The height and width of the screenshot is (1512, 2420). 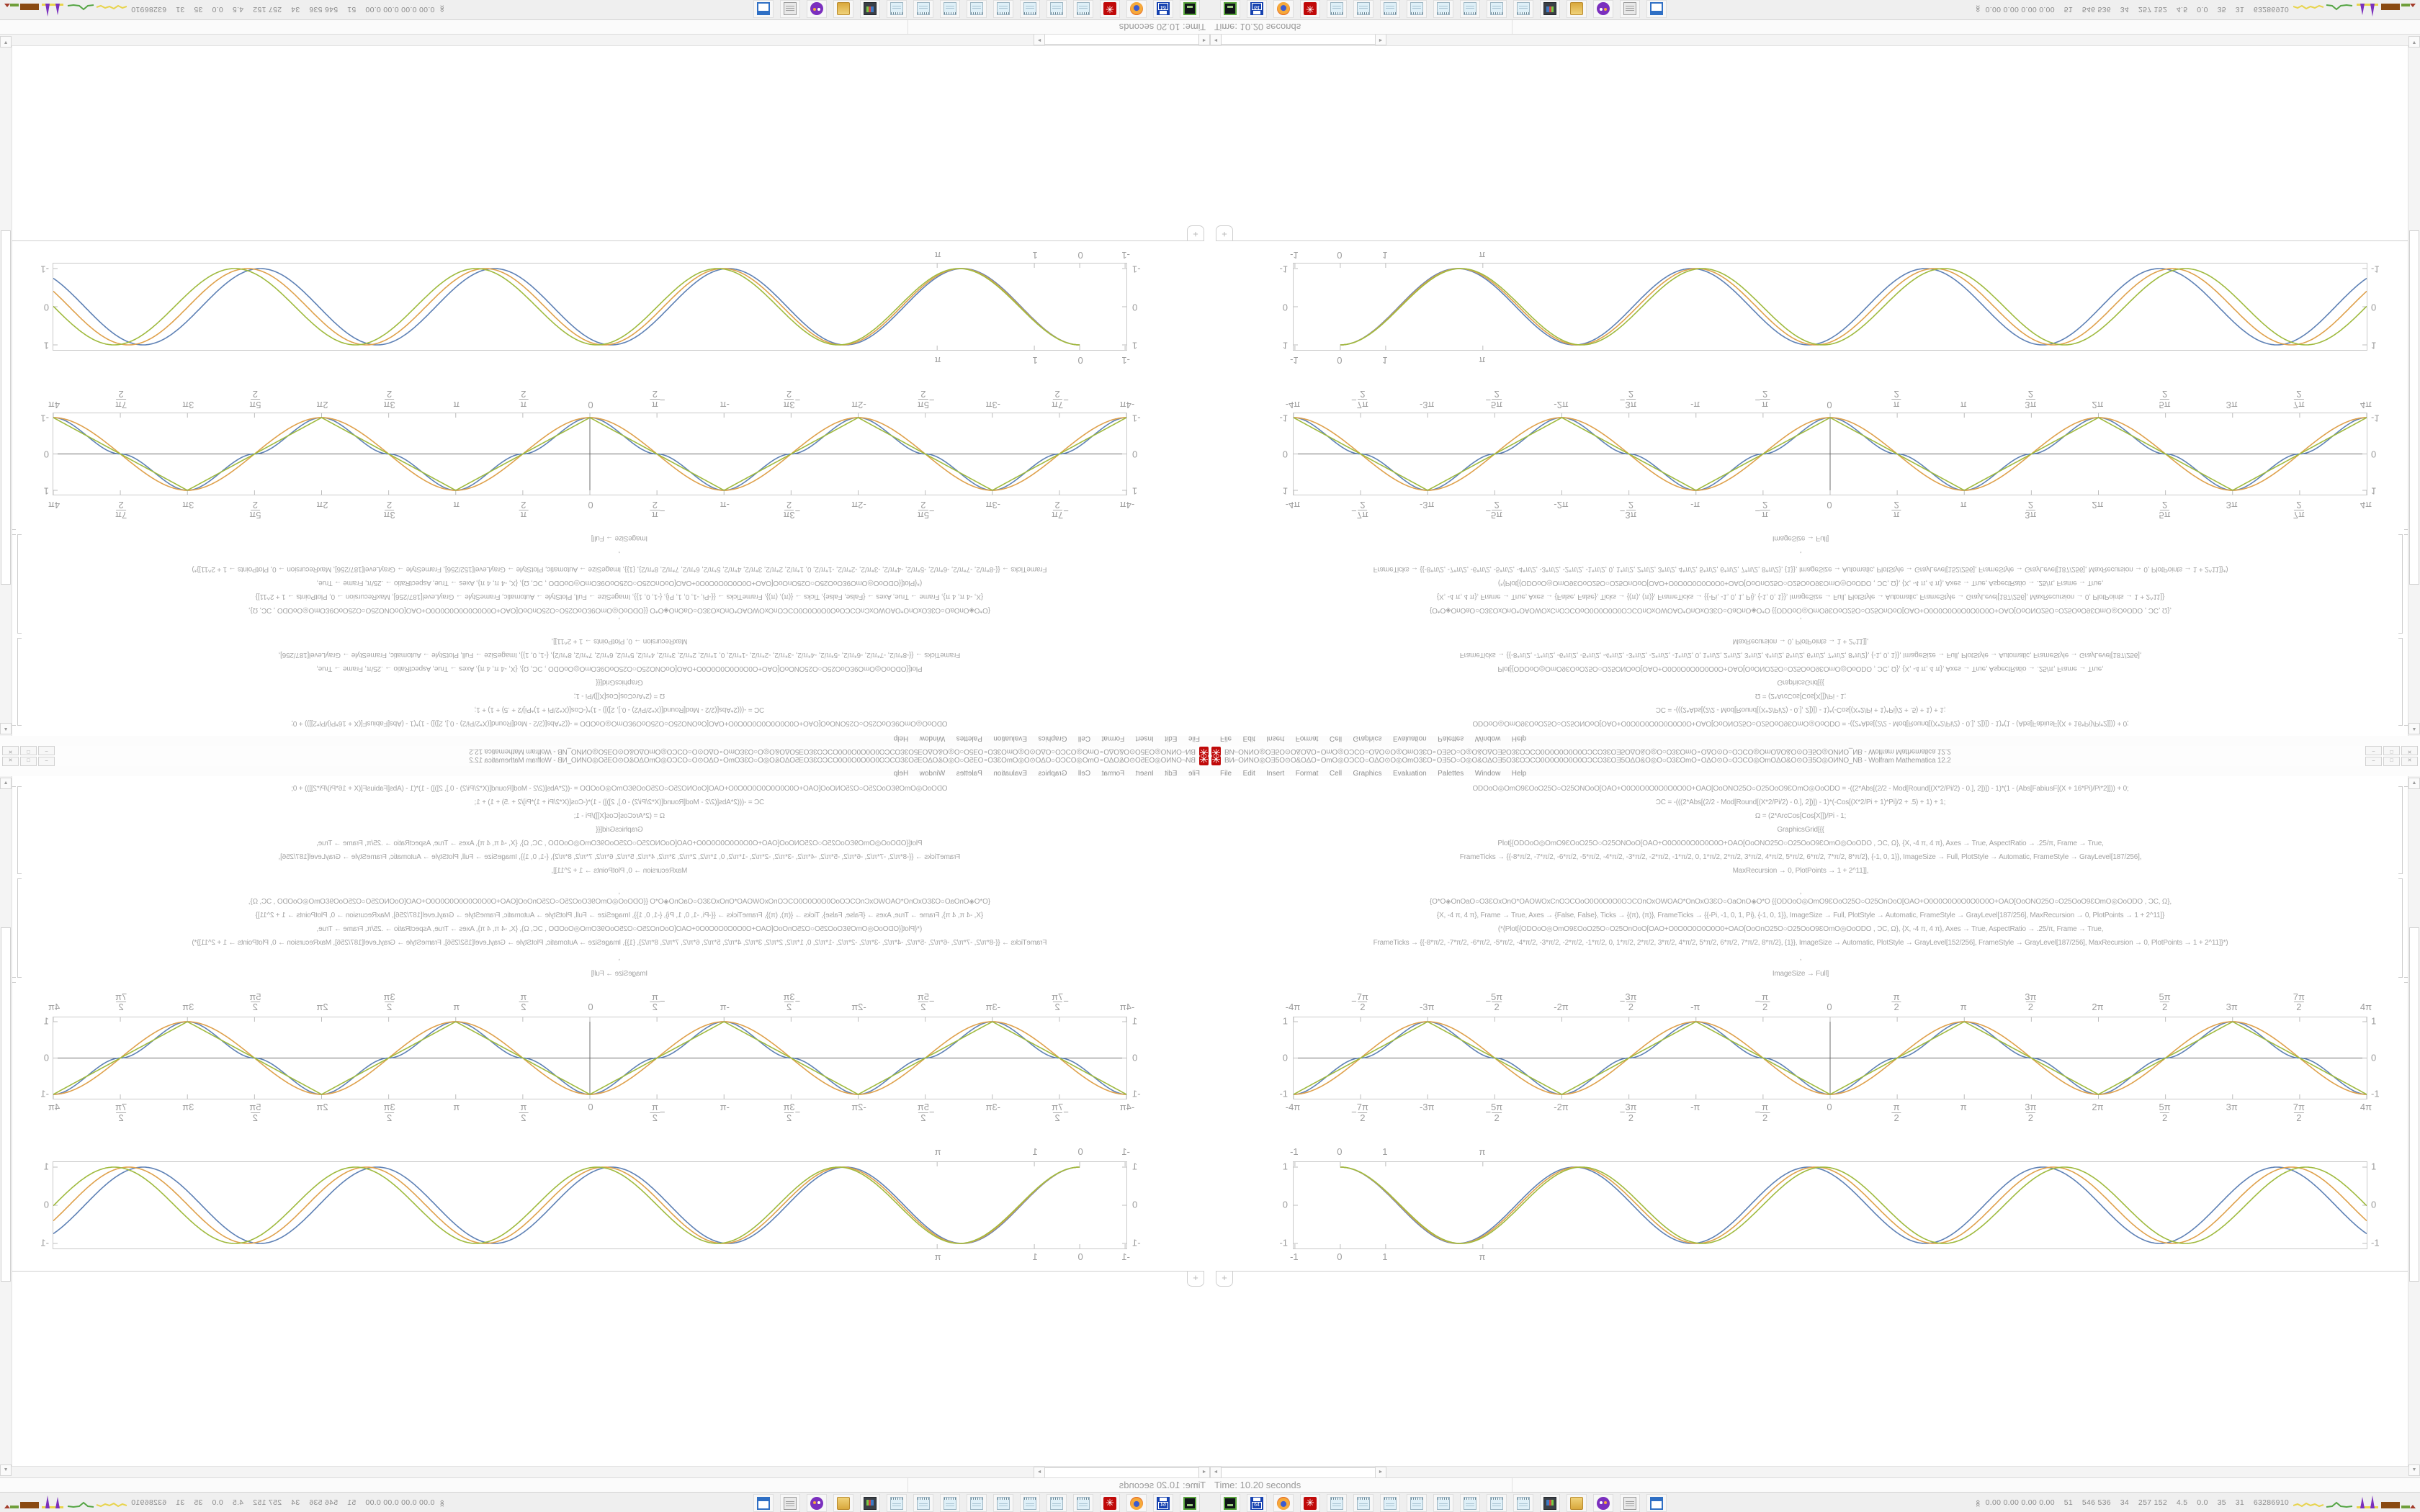 What do you see at coordinates (1367, 738) in the screenshot?
I see `menu-graphics: Graphics` at bounding box center [1367, 738].